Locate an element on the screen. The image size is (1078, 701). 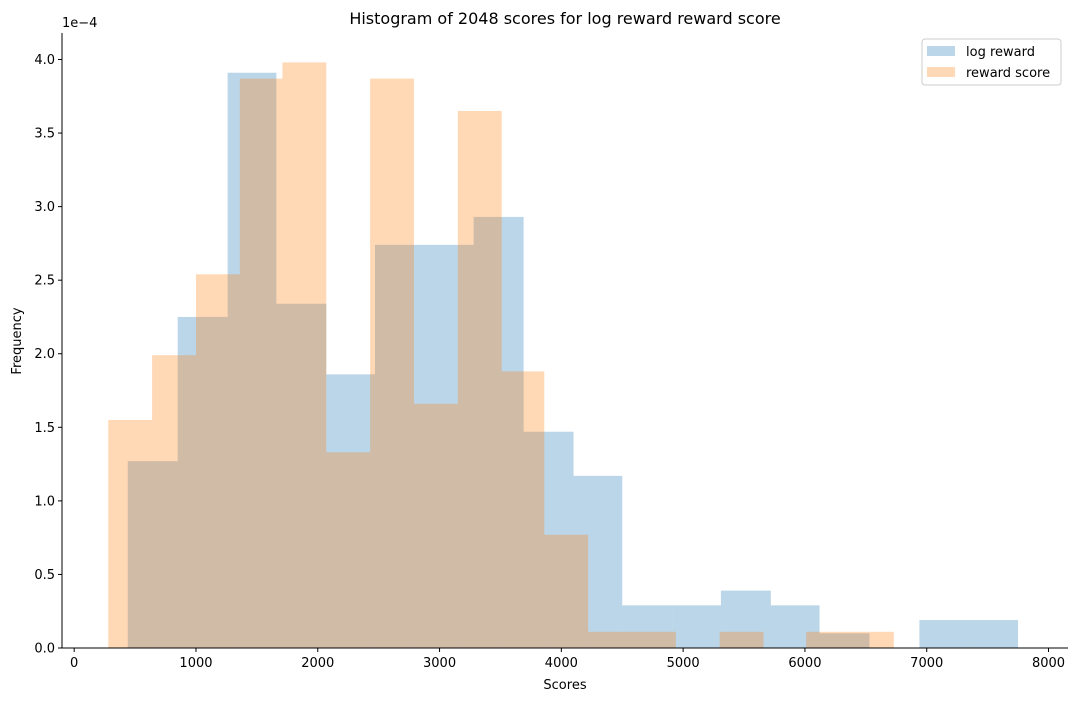
x-axis-label: Scores is located at coordinates (564, 685).